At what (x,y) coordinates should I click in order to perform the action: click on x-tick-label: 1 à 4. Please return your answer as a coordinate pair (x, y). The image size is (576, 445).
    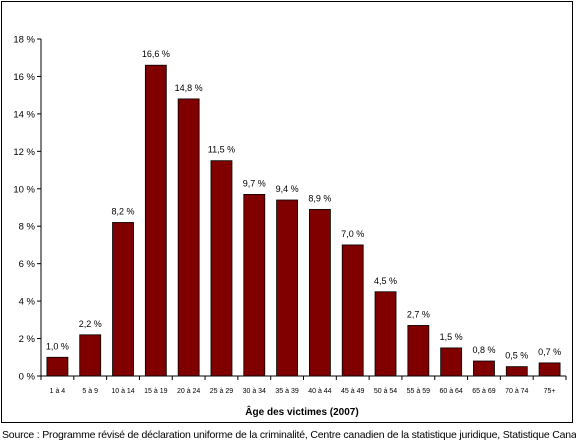
    Looking at the image, I should click on (58, 391).